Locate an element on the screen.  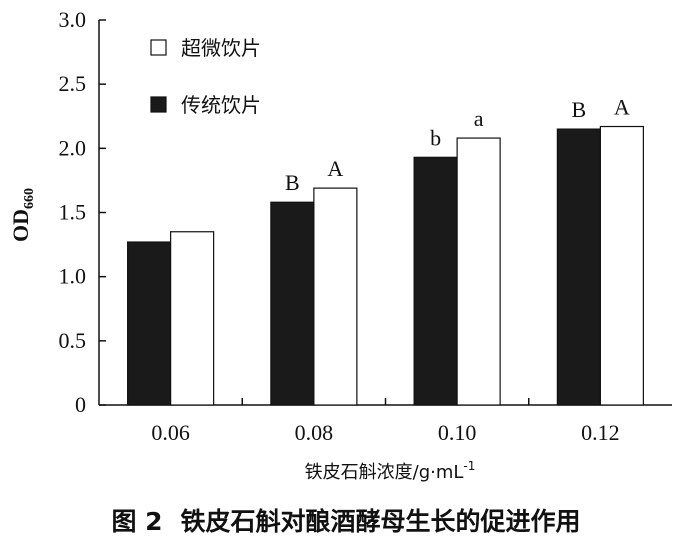
y-tick-label: 3.0 is located at coordinates (73, 19).